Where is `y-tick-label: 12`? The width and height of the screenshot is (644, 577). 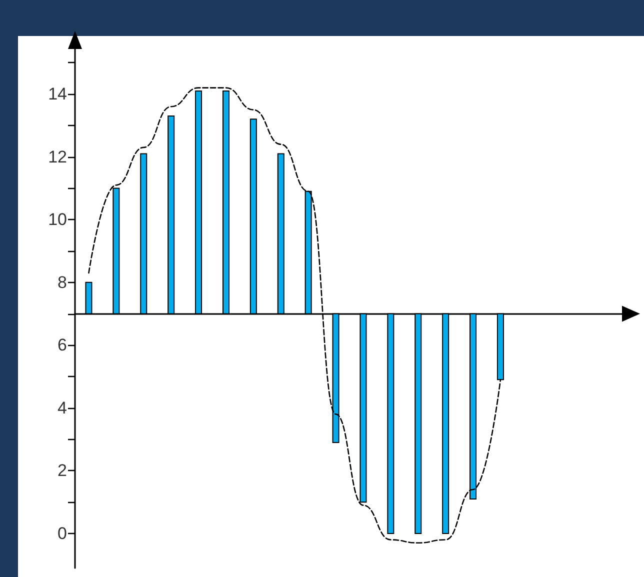 y-tick-label: 12 is located at coordinates (57, 156).